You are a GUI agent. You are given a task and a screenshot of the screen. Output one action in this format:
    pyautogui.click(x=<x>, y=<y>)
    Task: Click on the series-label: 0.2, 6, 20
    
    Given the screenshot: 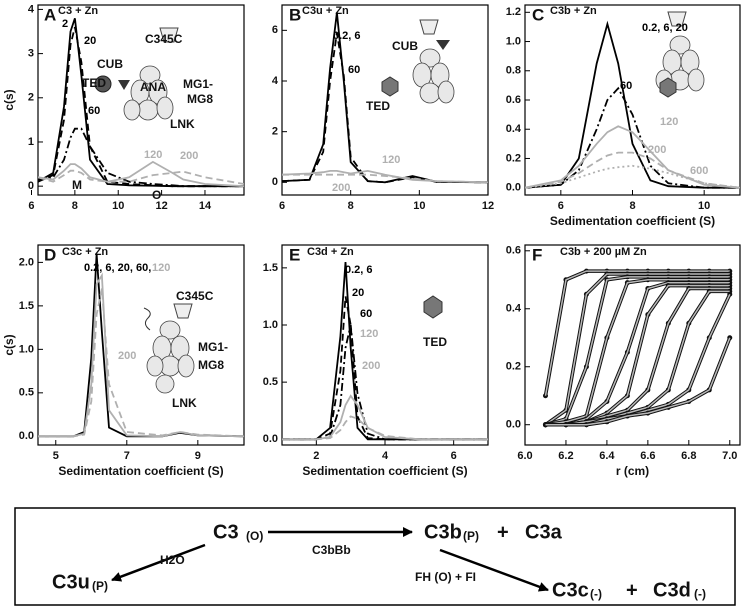 What is the action you would take?
    pyautogui.click(x=665, y=28)
    